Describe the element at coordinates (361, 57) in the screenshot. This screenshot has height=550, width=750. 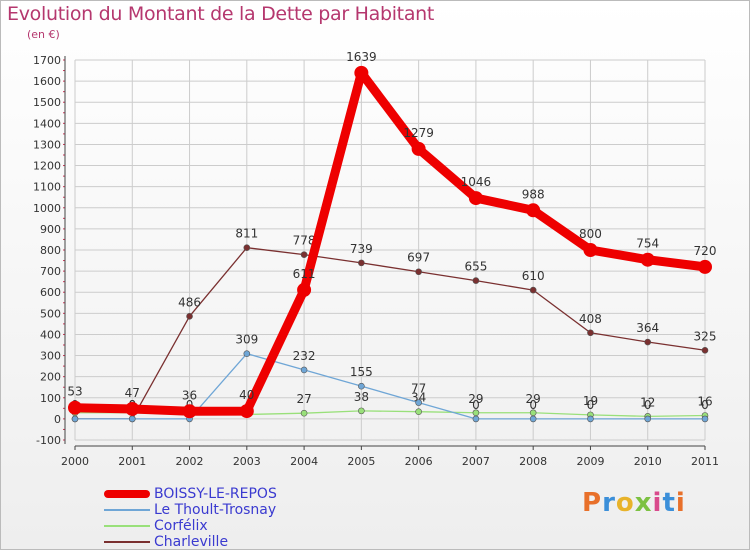
I see `data-label: 1639` at that location.